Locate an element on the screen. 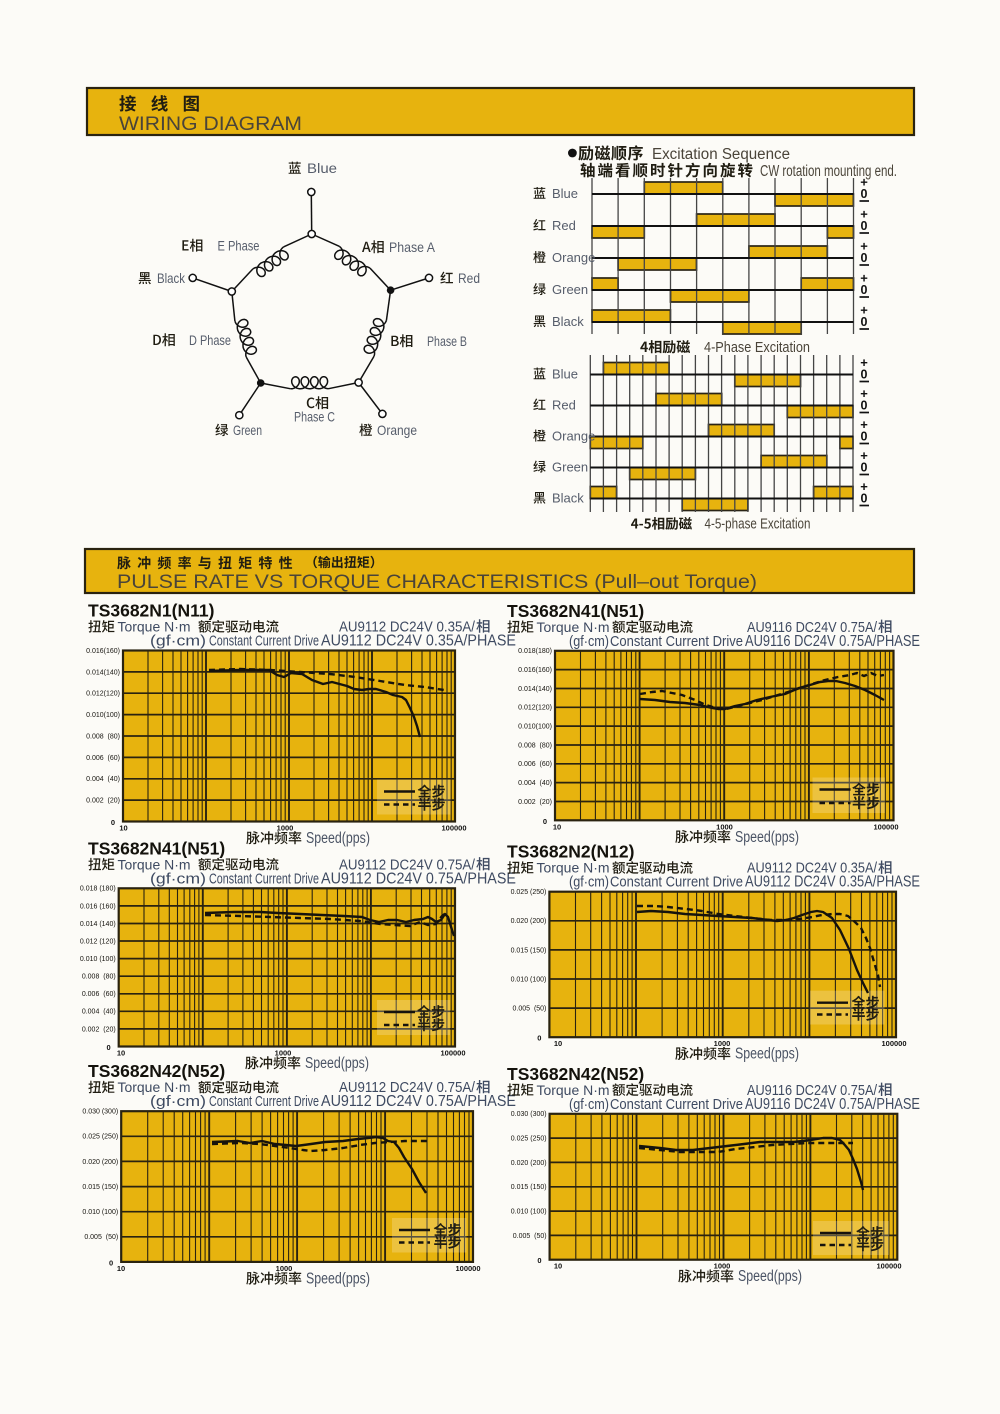 The width and height of the screenshot is (1000, 1414). svg-text: WIRING DIAGRAM is located at coordinates (210, 124).